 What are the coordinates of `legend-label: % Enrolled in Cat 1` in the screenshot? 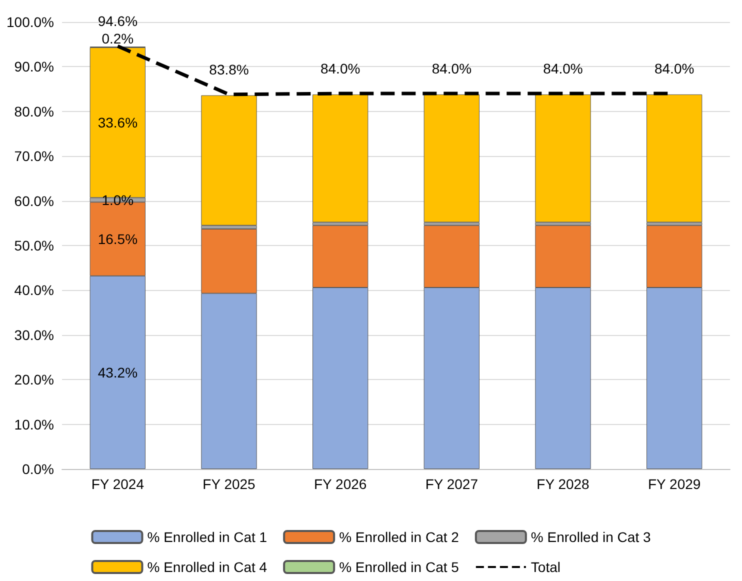 It's located at (207, 537).